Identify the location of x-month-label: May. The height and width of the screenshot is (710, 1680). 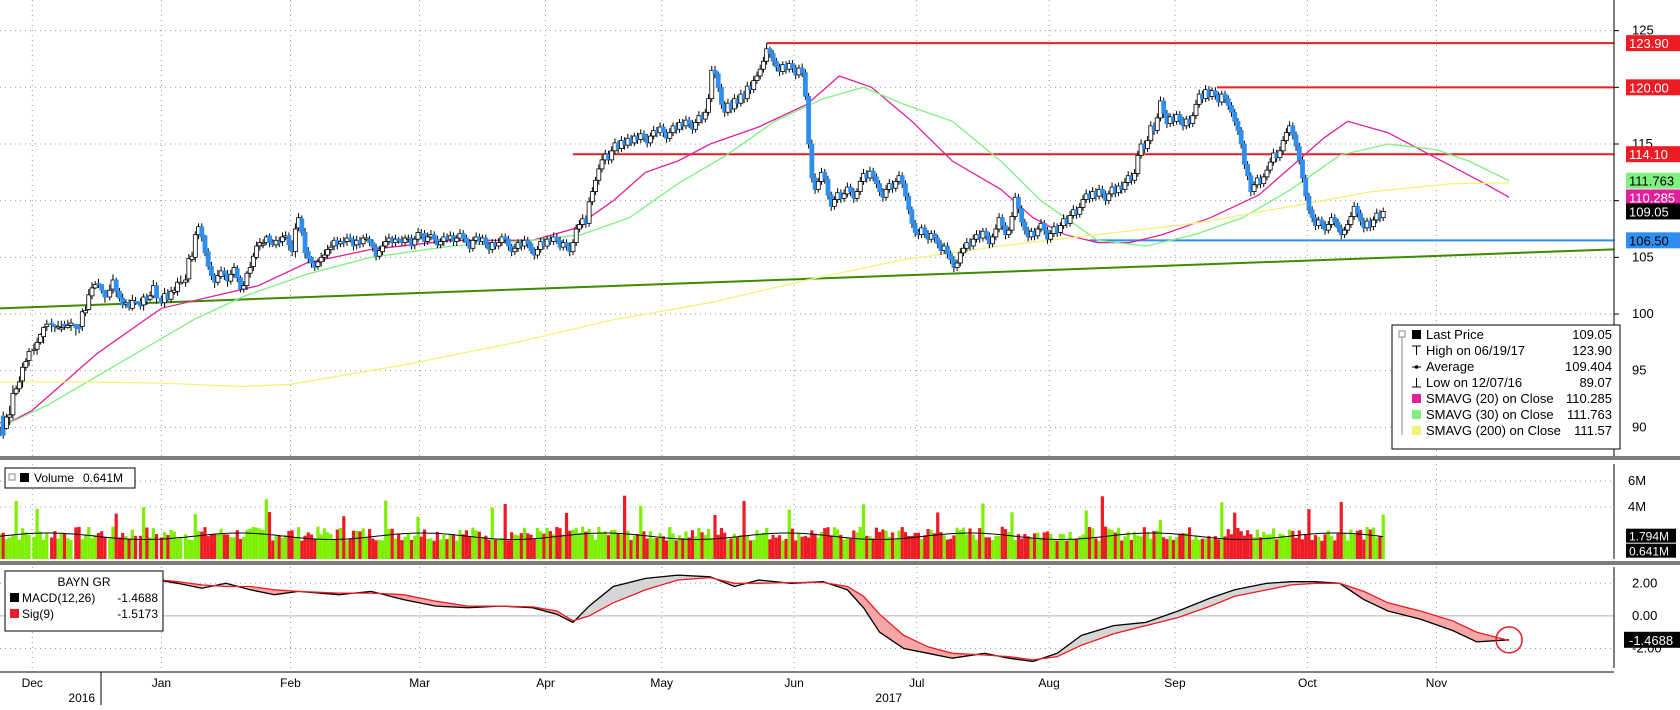
(661, 683).